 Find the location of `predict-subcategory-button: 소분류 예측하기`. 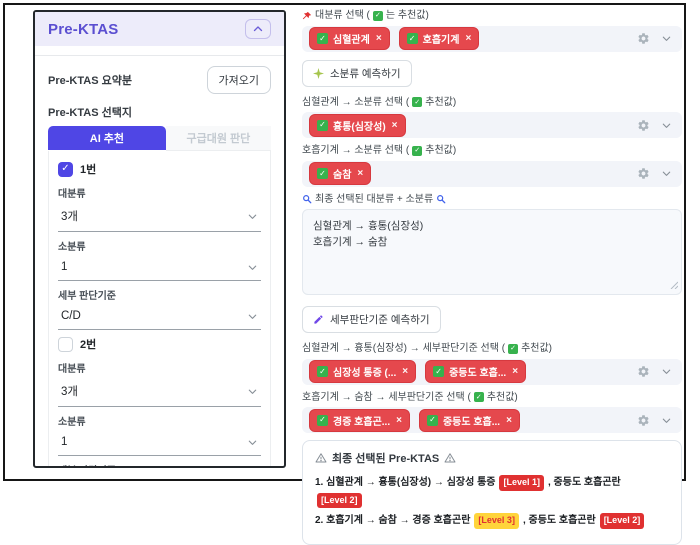

predict-subcategory-button: 소분류 예측하기 is located at coordinates (357, 73).